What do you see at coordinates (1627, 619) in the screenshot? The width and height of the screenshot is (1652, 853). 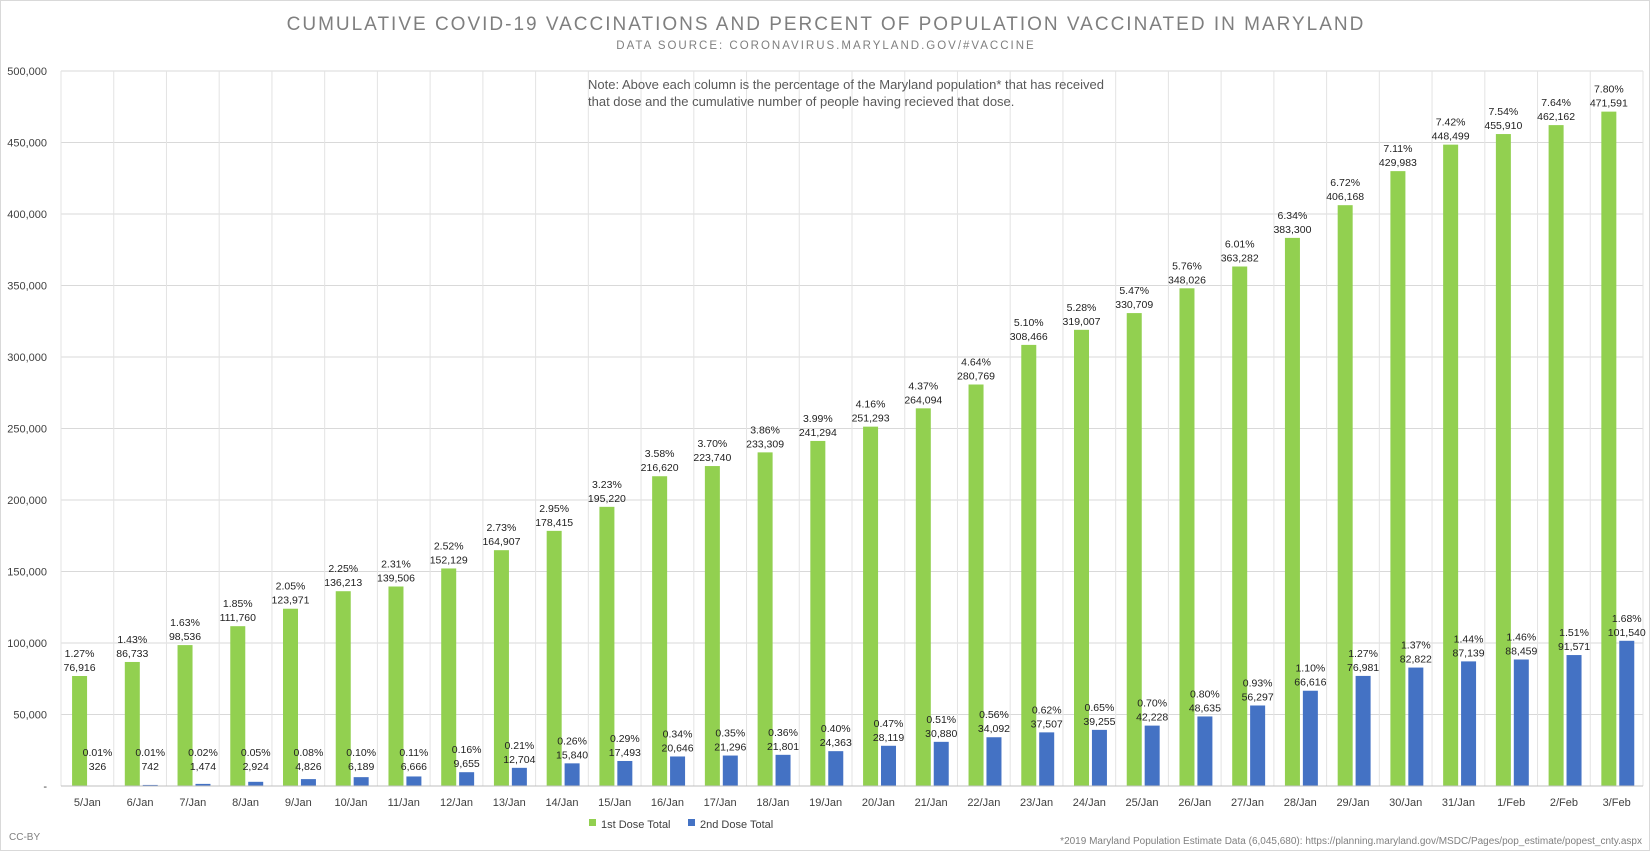 I see `data-label-percent: 1.68%` at bounding box center [1627, 619].